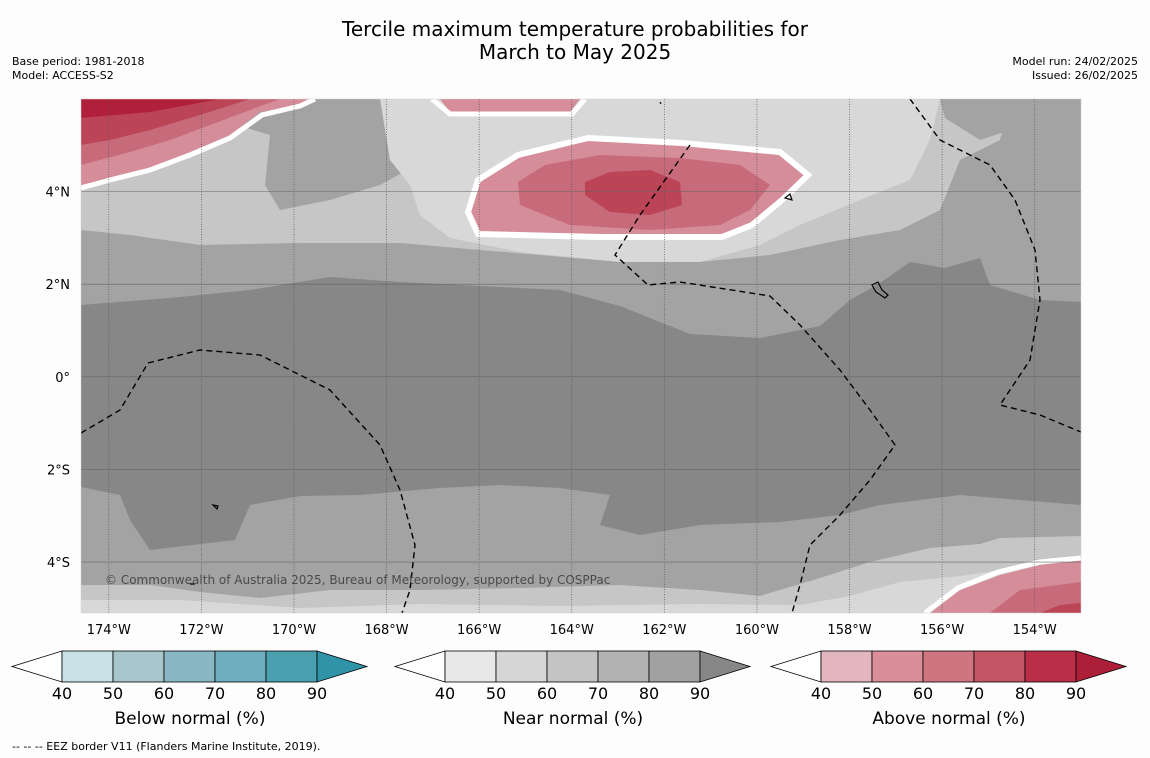 The width and height of the screenshot is (1150, 758). What do you see at coordinates (479, 630) in the screenshot?
I see `lon-tick-label: 166°W` at bounding box center [479, 630].